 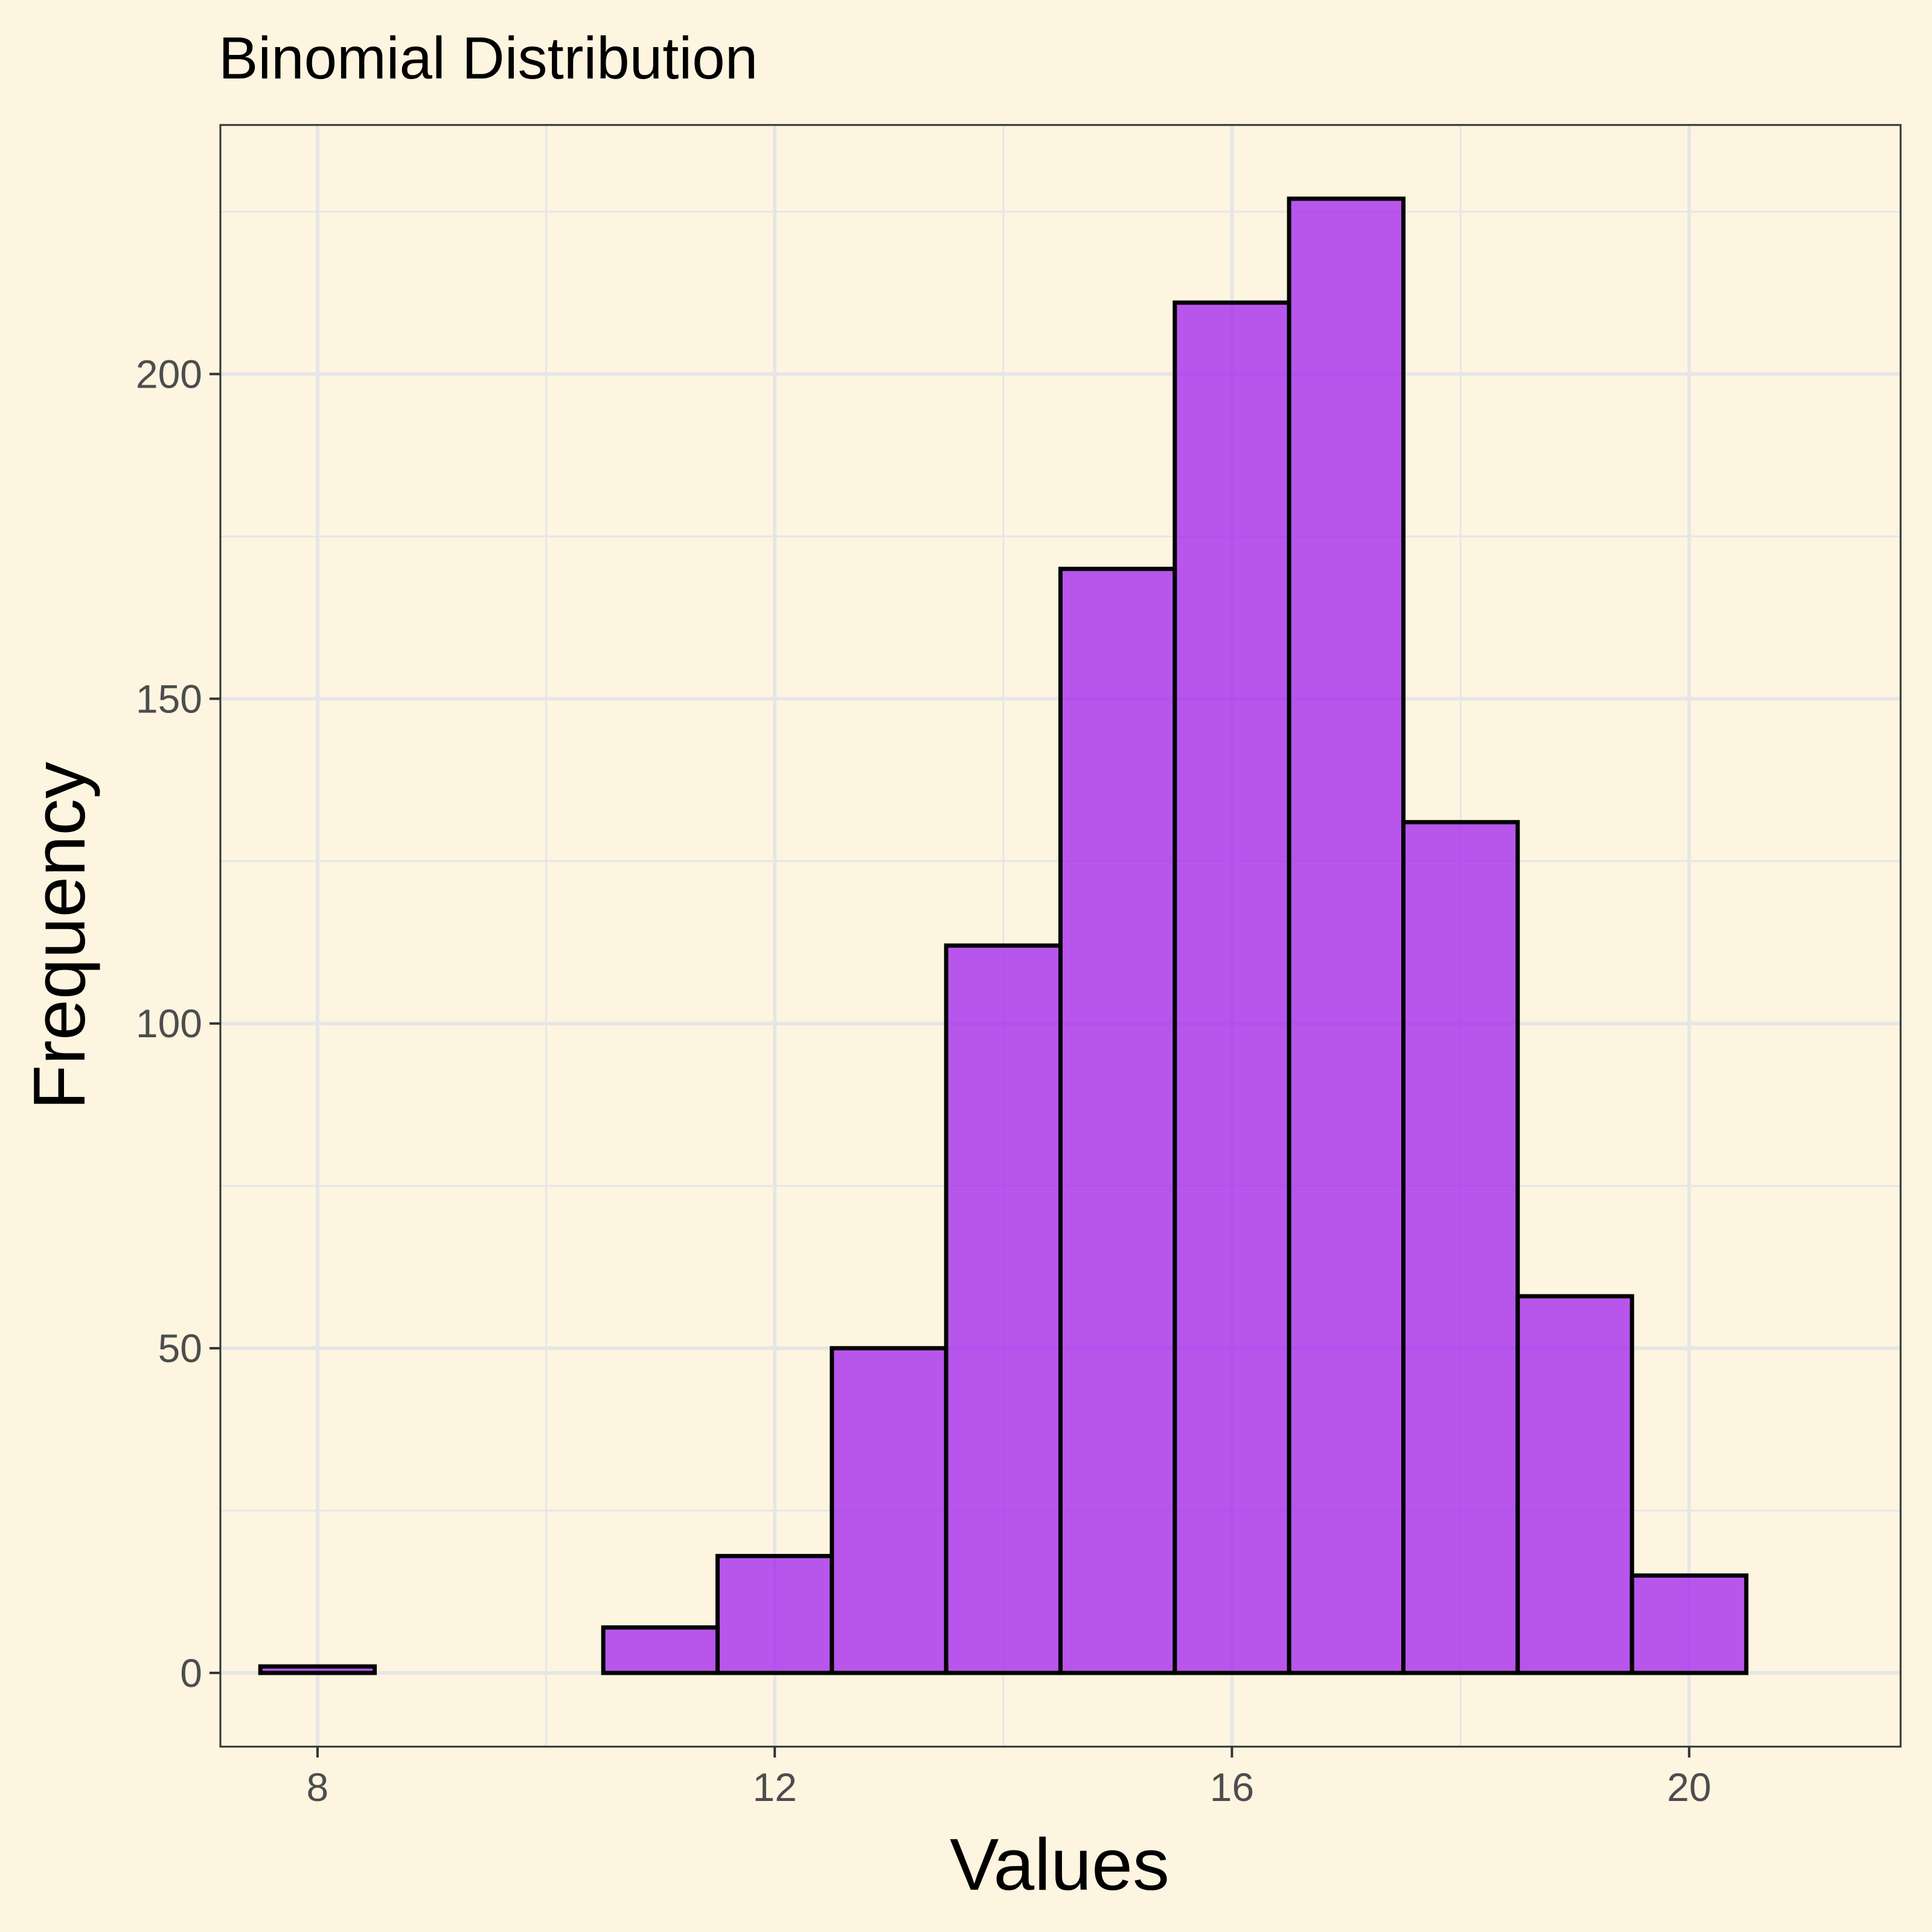 I want to click on chart-title: Binomial Distribution, so click(x=488, y=58).